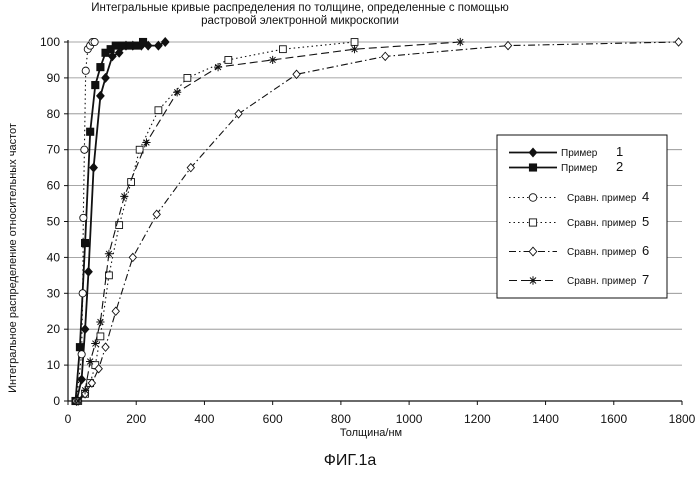 The width and height of the screenshot is (700, 478). What do you see at coordinates (613, 419) in the screenshot?
I see `x-tick-label: 1600` at bounding box center [613, 419].